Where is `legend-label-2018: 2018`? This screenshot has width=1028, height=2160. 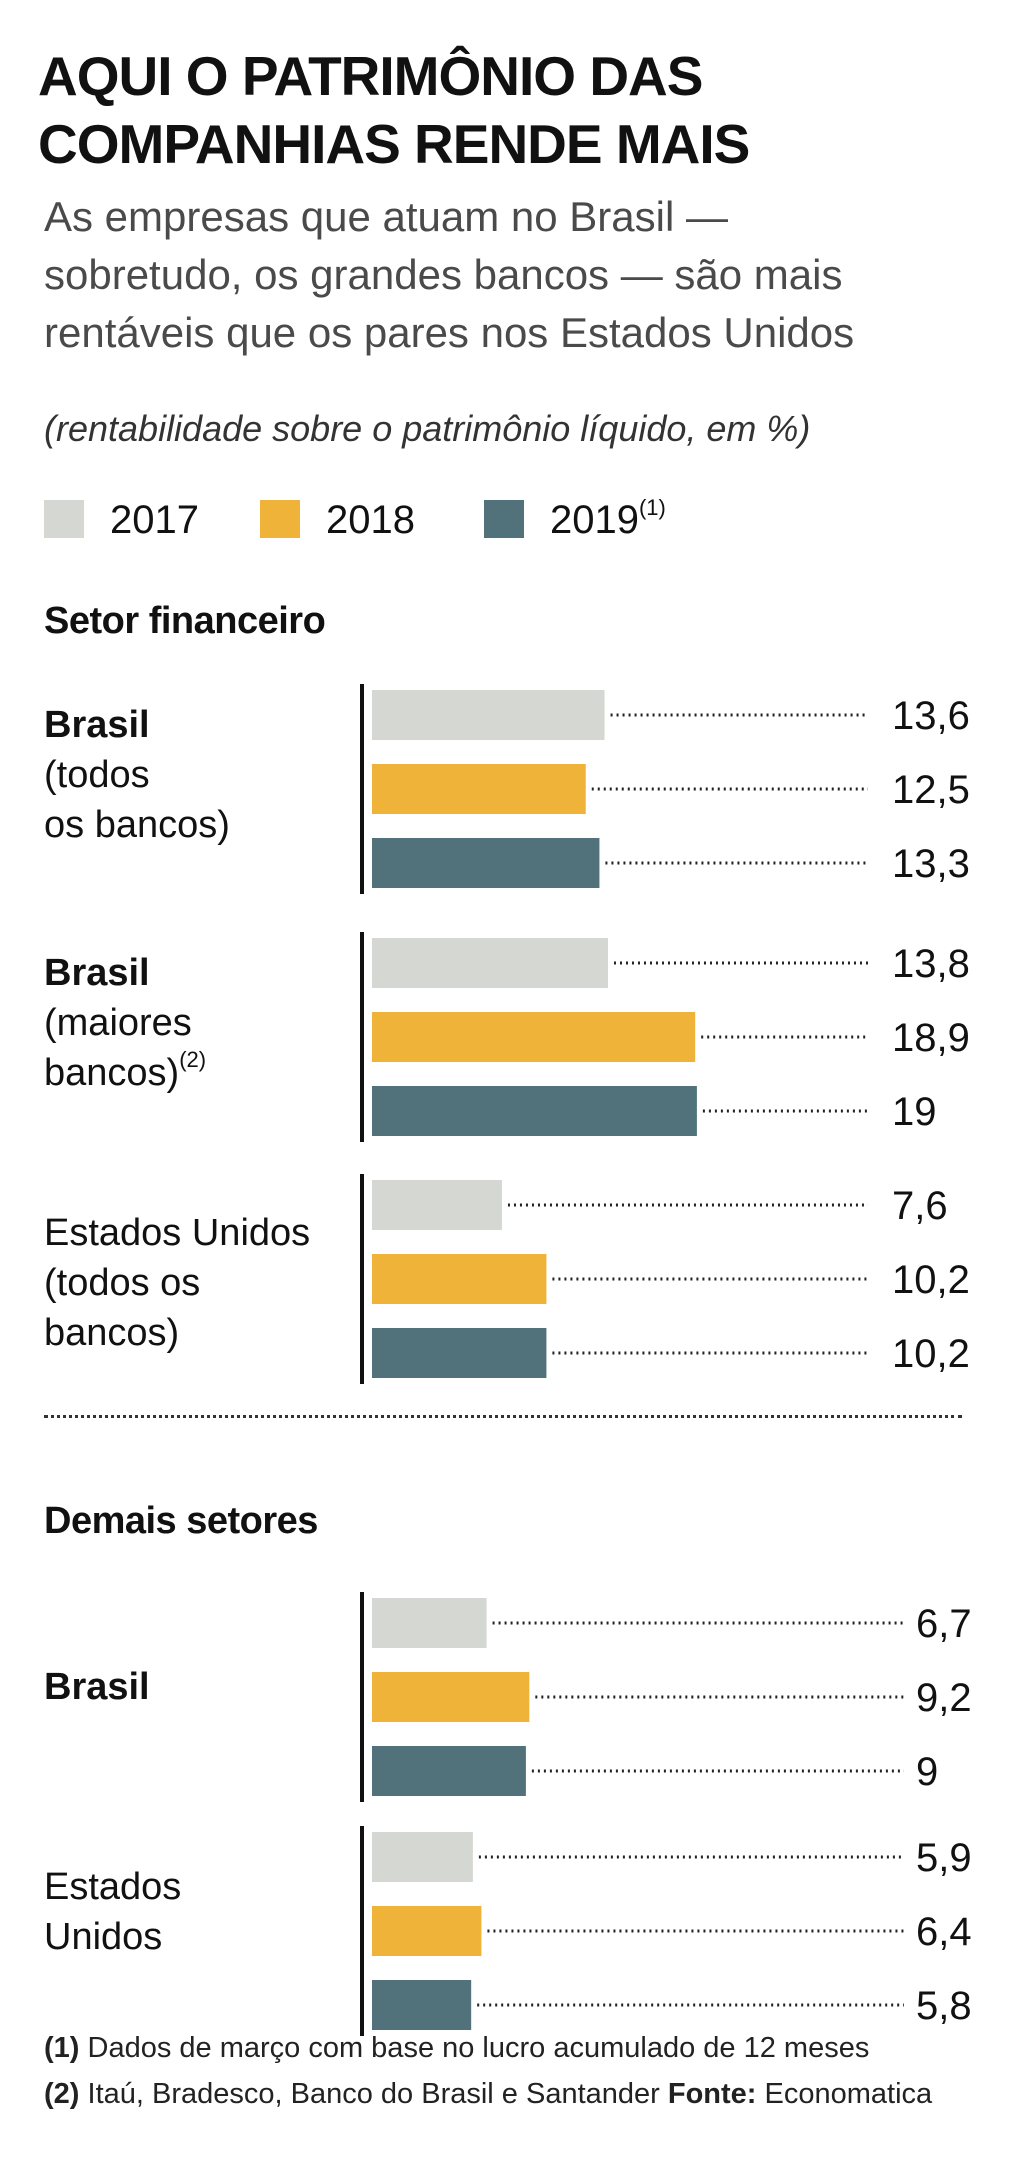
legend-label-2018: 2018 is located at coordinates (370, 520).